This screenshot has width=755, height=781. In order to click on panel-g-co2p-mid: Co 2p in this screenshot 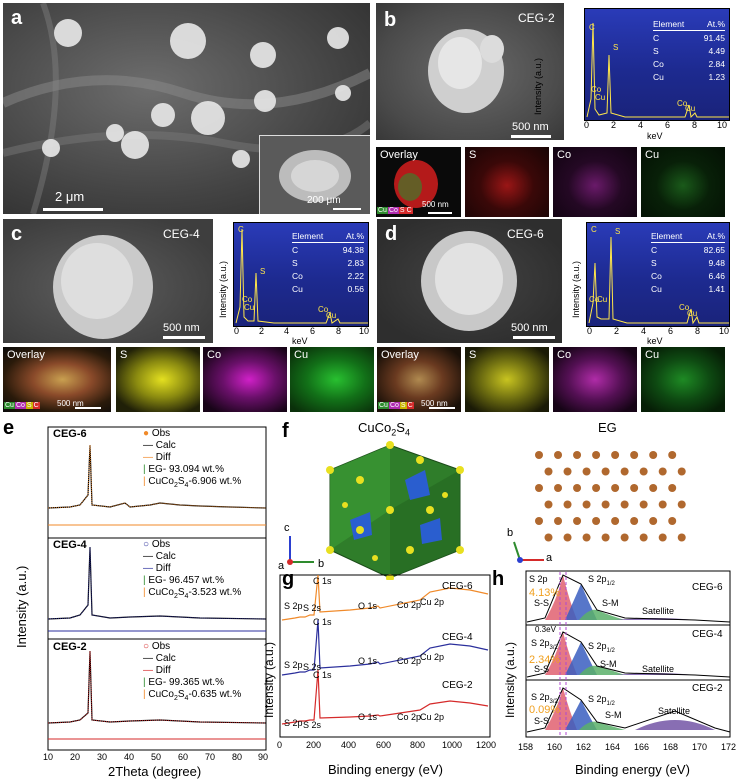, I will do `click(409, 661)`.